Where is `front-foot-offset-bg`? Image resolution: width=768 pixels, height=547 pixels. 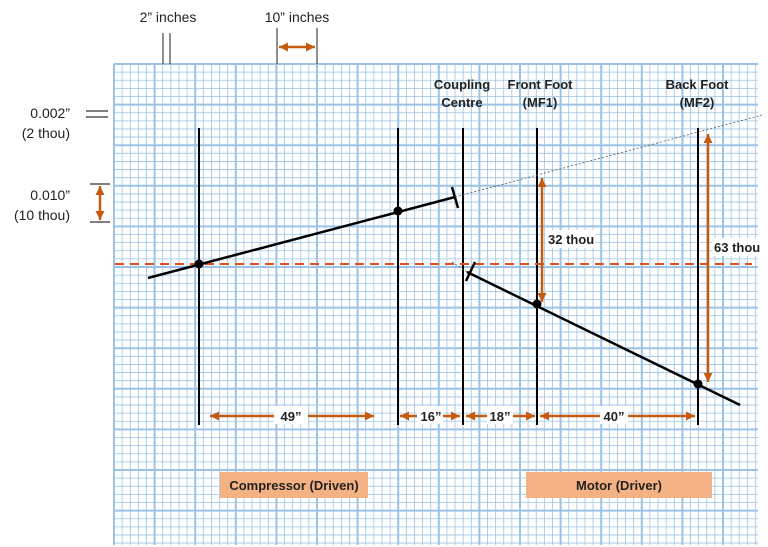 front-foot-offset-bg is located at coordinates (570, 239).